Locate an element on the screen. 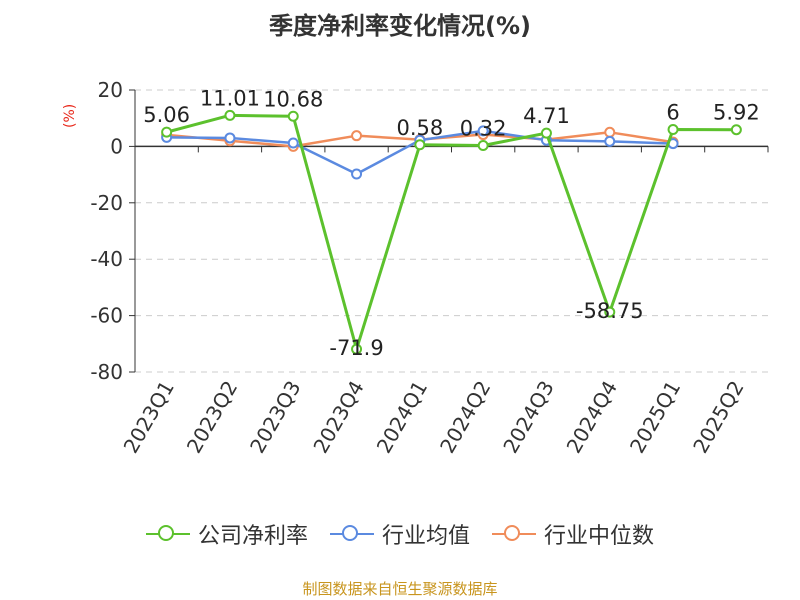 The image size is (800, 600). y-tick-label: -40 is located at coordinates (106, 259).